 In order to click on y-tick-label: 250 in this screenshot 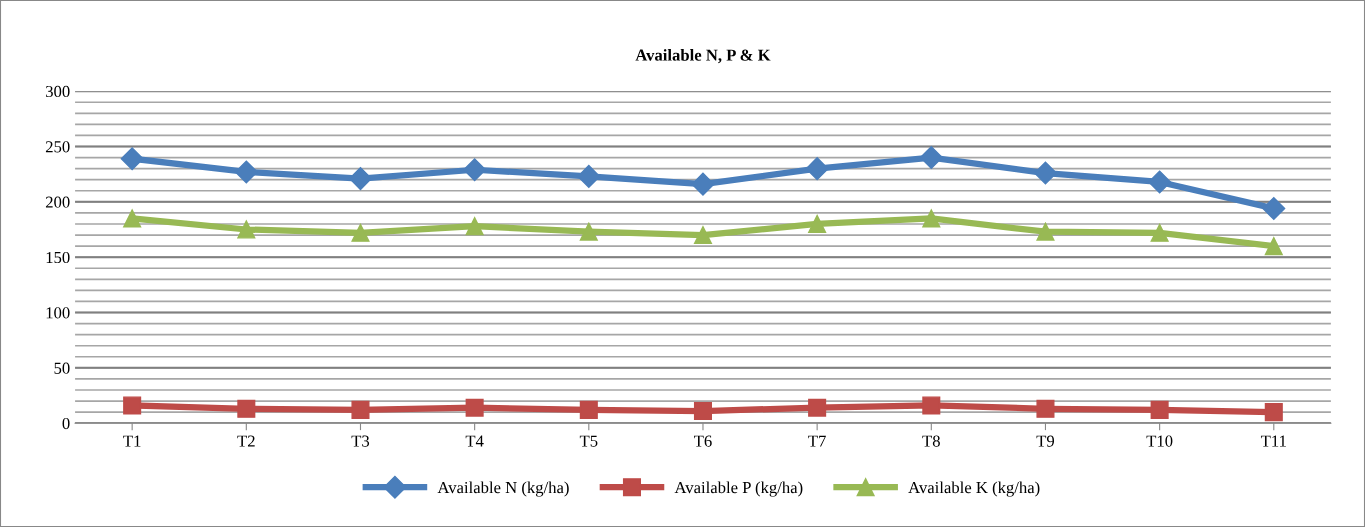, I will do `click(57, 147)`.